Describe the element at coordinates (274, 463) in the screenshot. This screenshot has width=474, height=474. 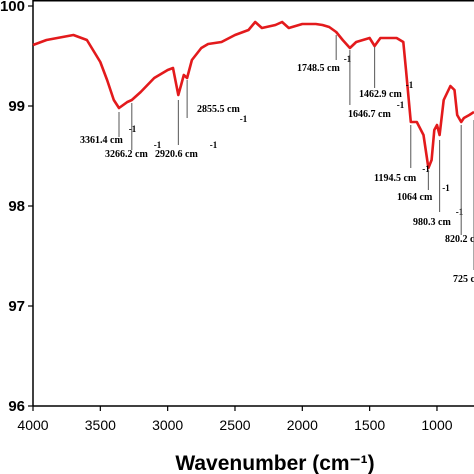
I see `x-axis-label: Wavenumber (cm⁻¹)` at that location.